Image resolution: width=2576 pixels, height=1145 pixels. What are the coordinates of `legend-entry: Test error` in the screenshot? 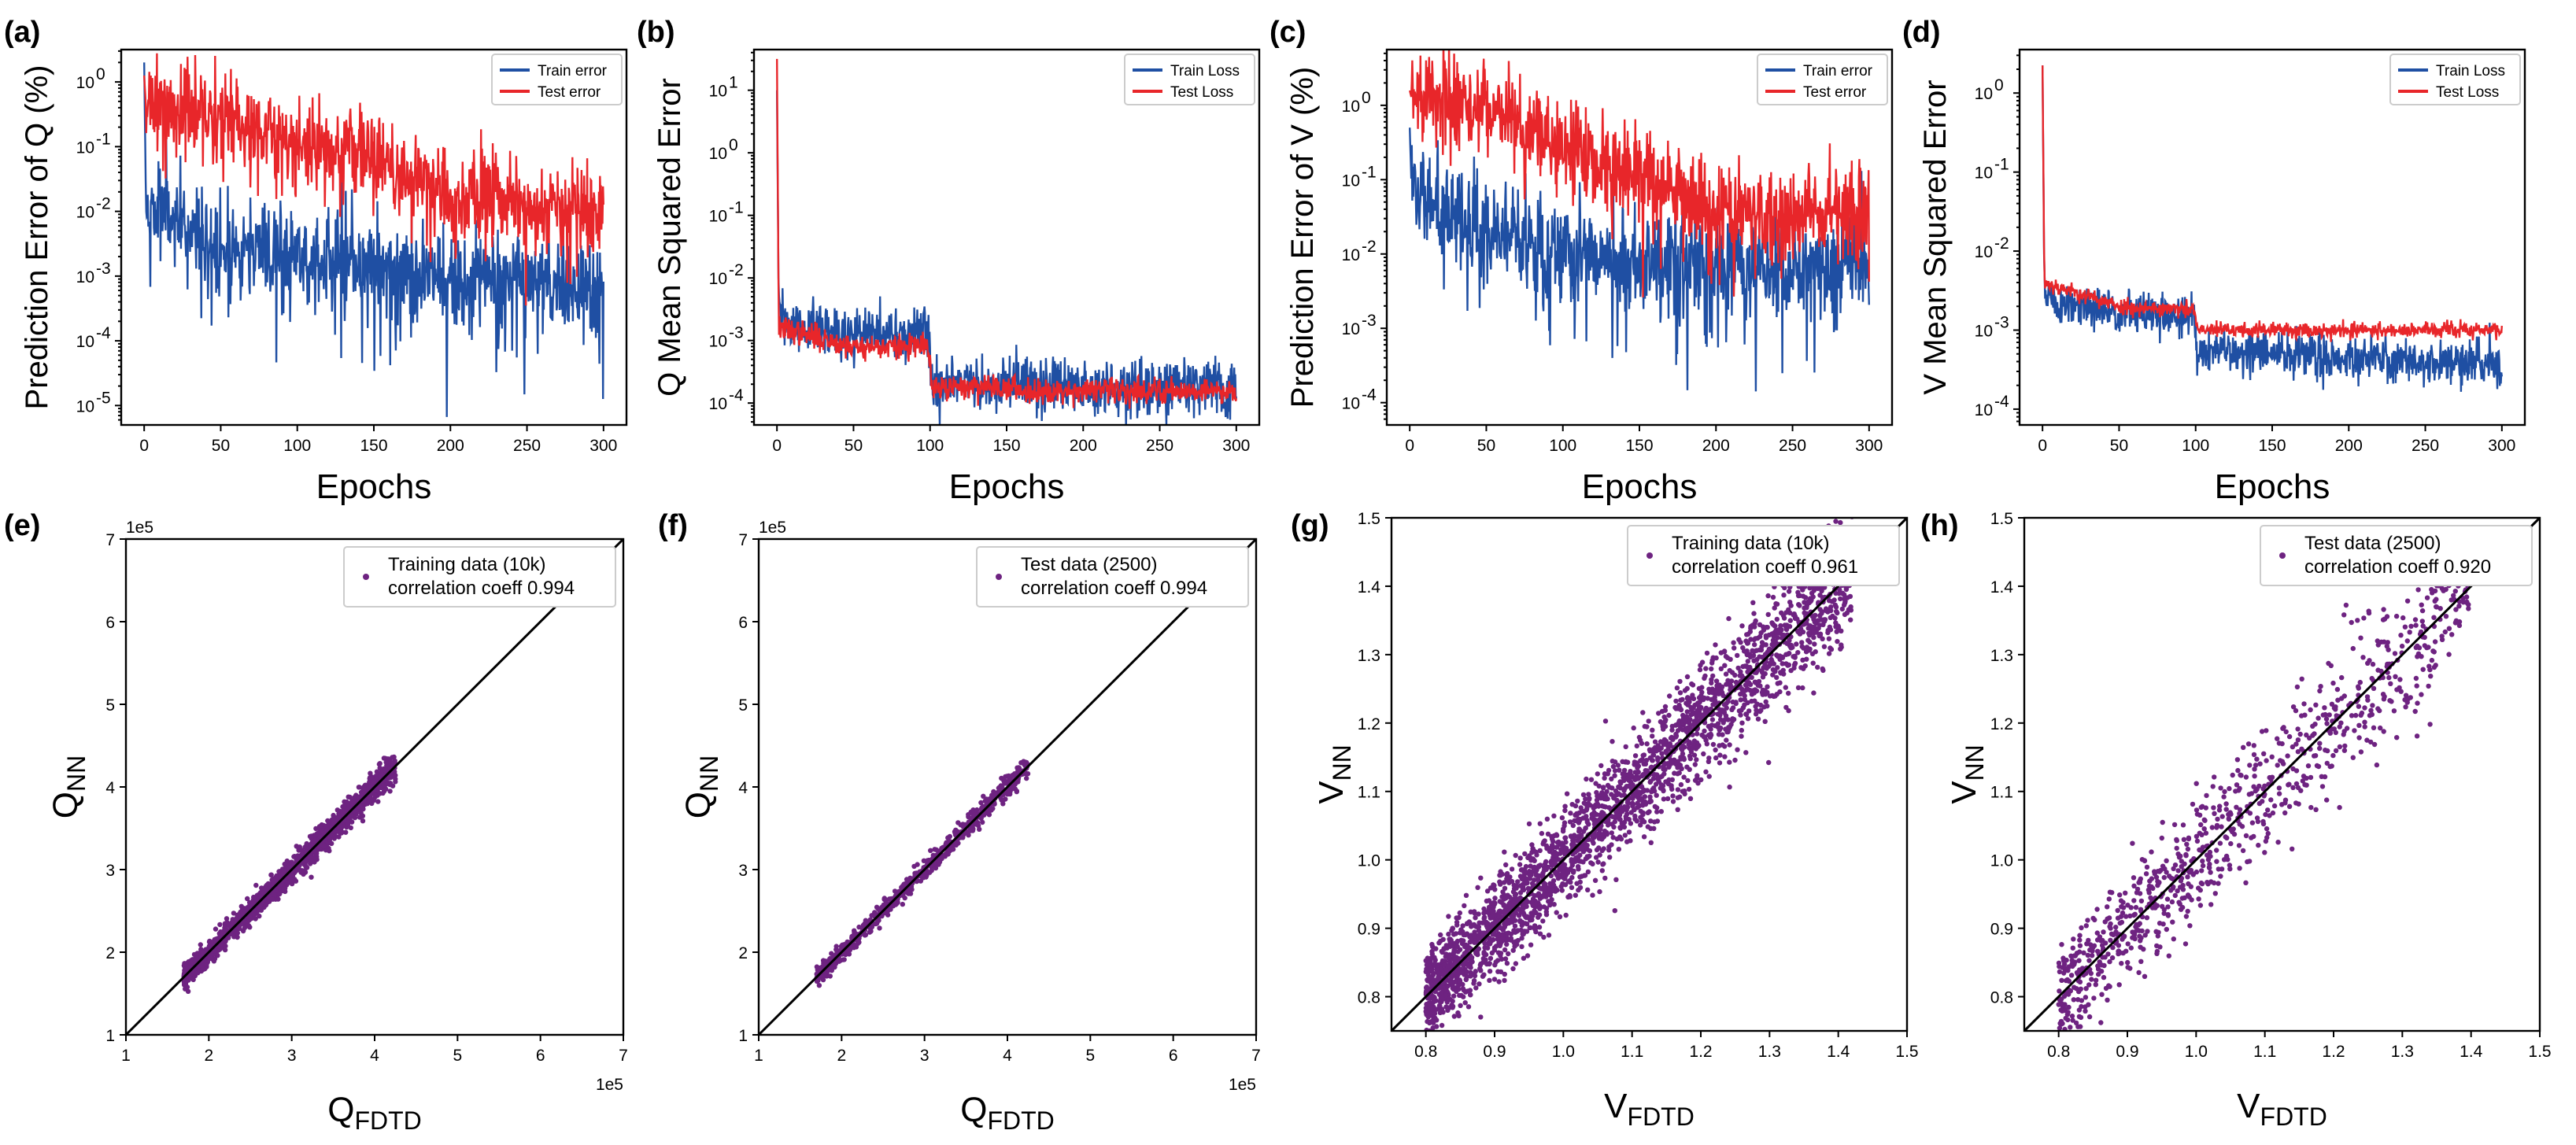 It's located at (1835, 92).